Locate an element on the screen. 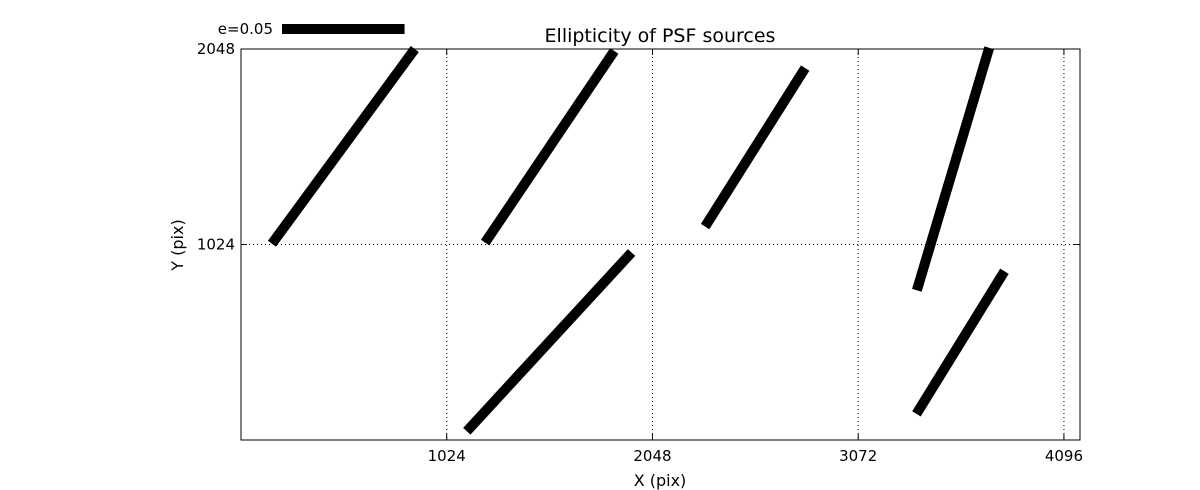  y-axis-label: Y (pix) is located at coordinates (177, 245).